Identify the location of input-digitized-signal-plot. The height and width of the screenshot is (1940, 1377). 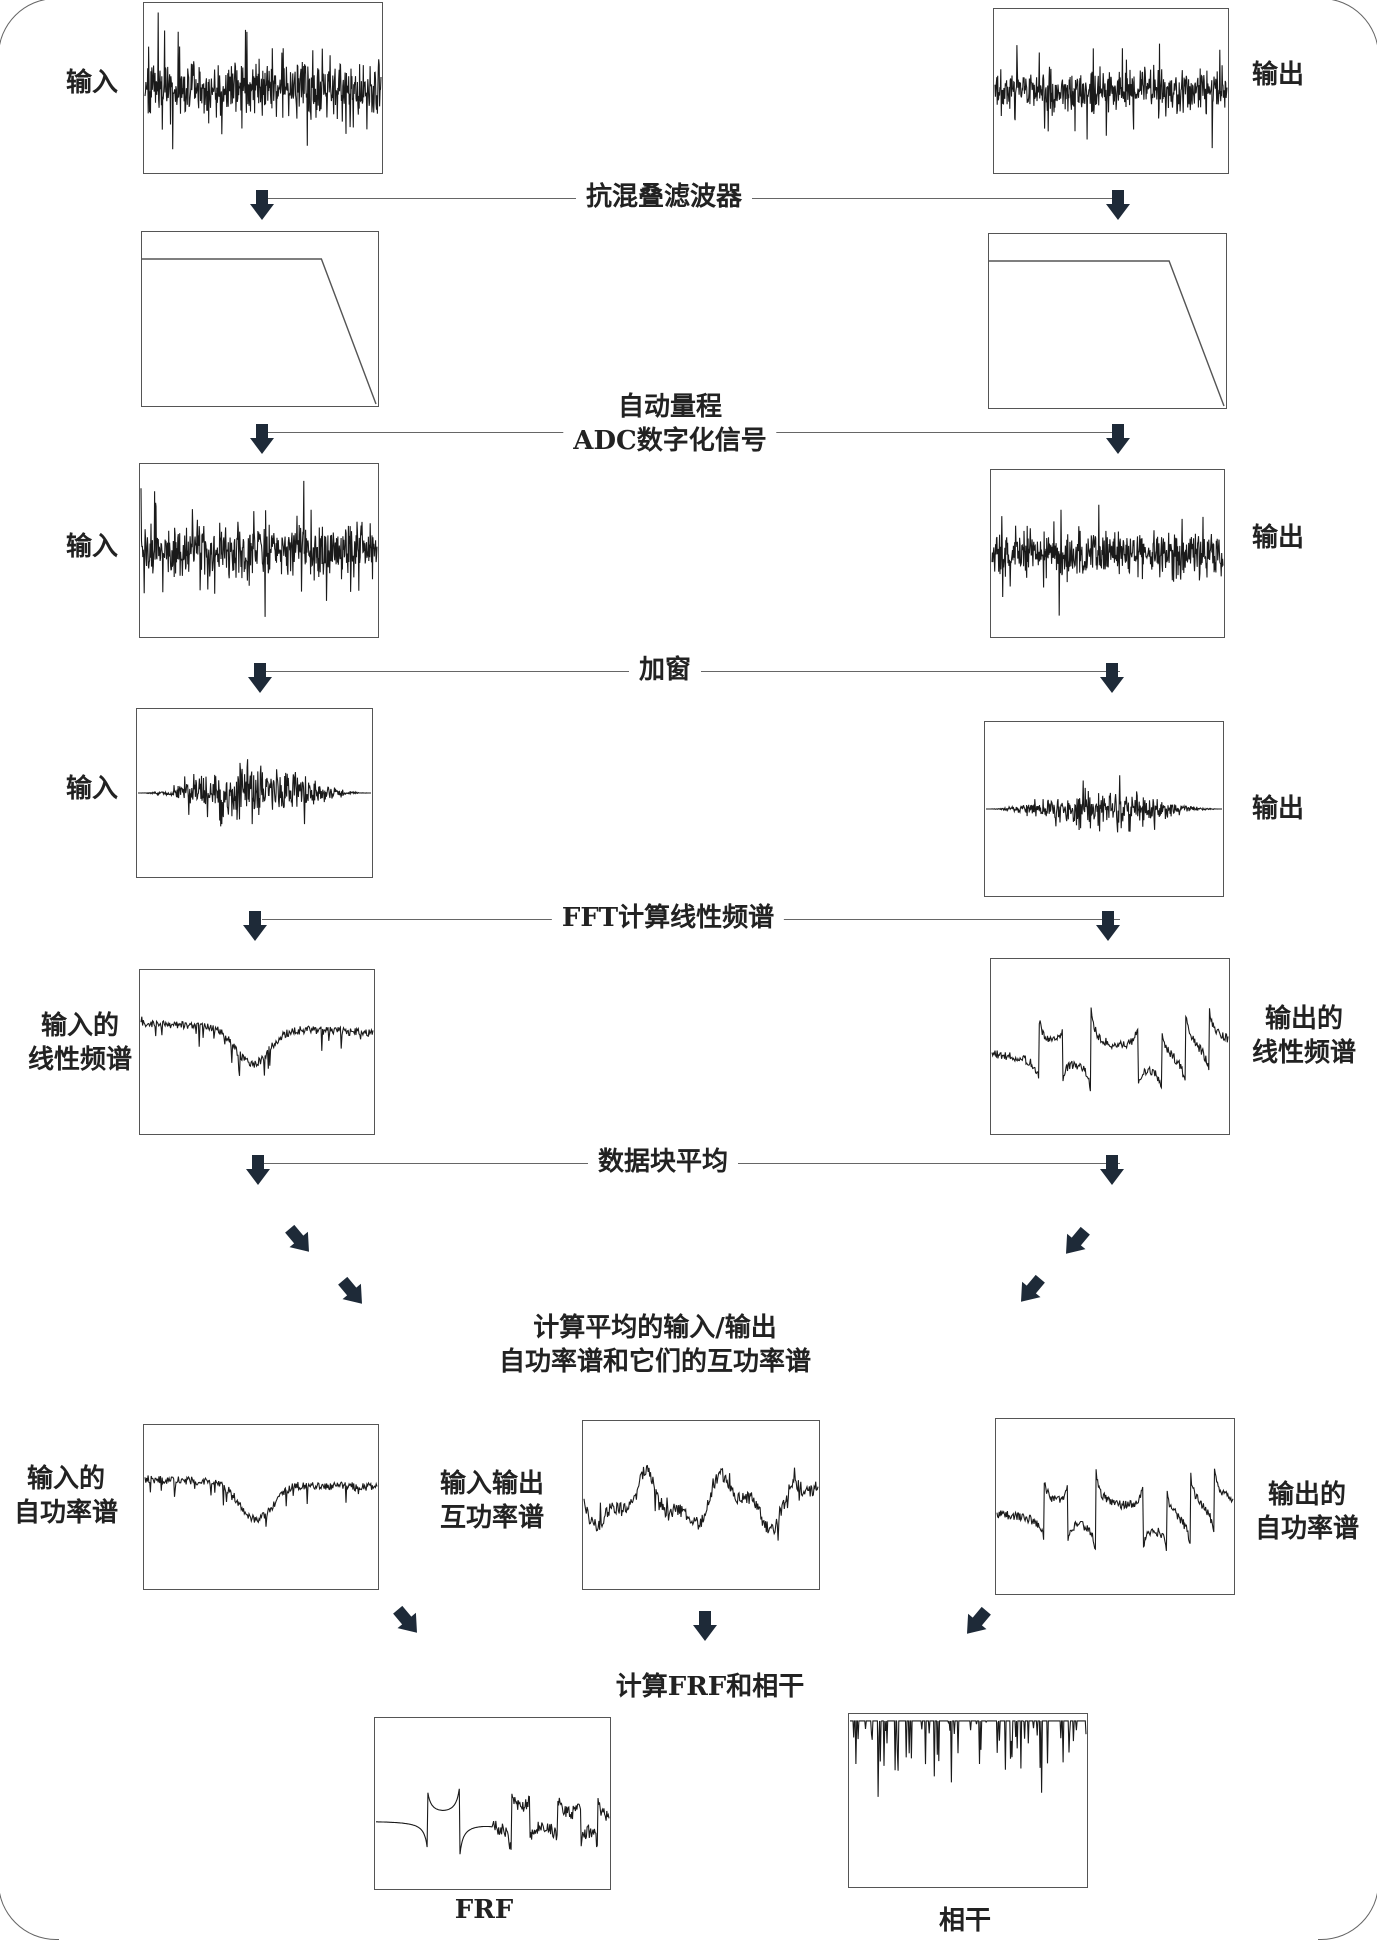
(259, 550).